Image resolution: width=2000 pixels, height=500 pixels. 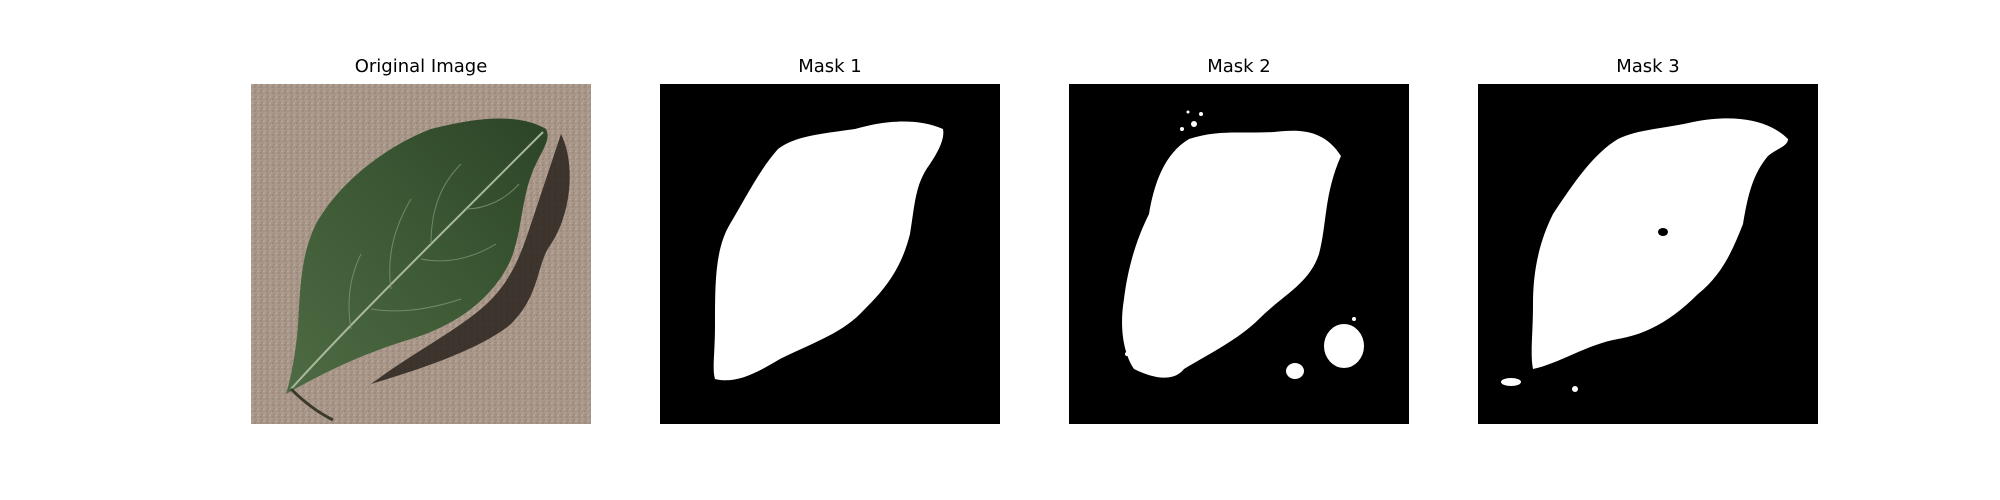 I want to click on panel-title: Mask 1, so click(x=830, y=66).